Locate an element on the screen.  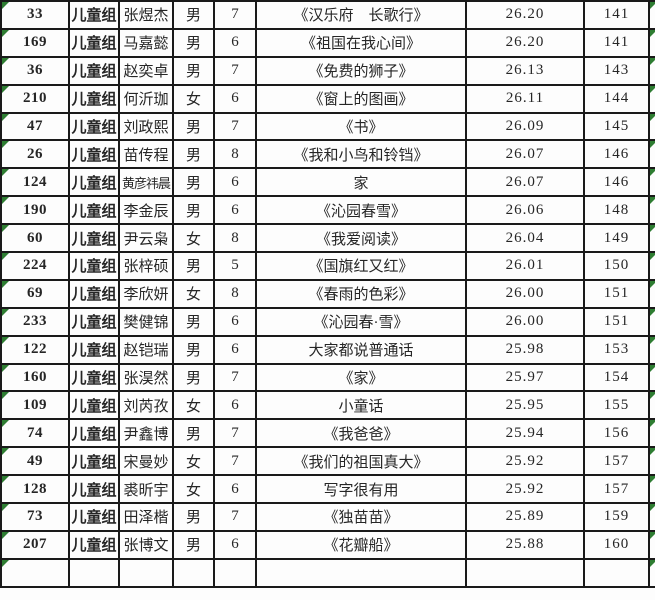
cell-name: 尹鑫博 is located at coordinates (146, 433).